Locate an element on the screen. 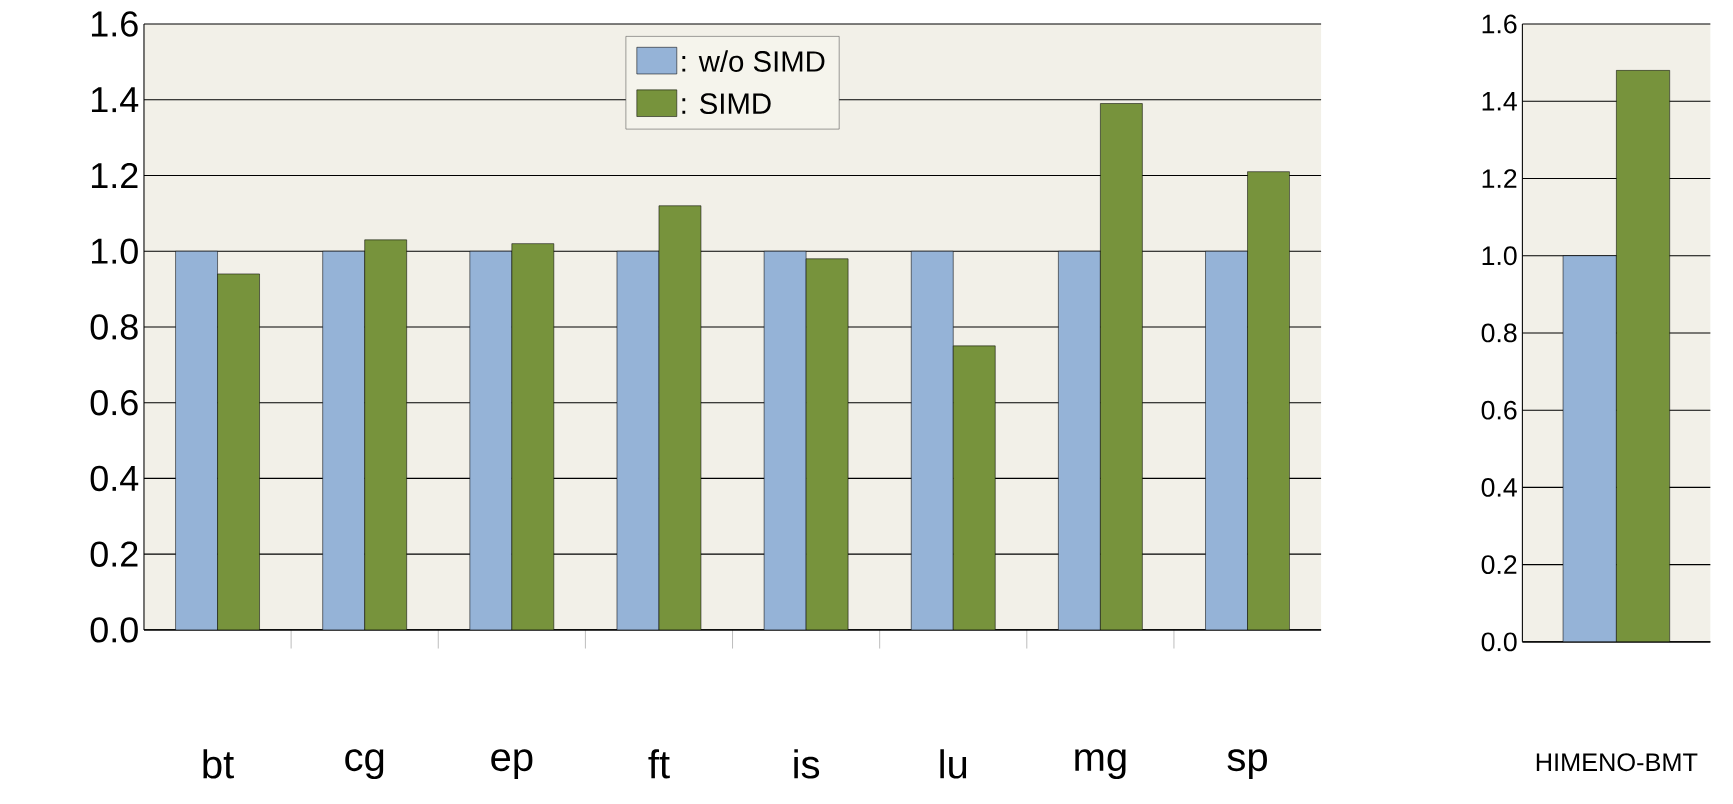  x-tick-label: lu is located at coordinates (953, 764).